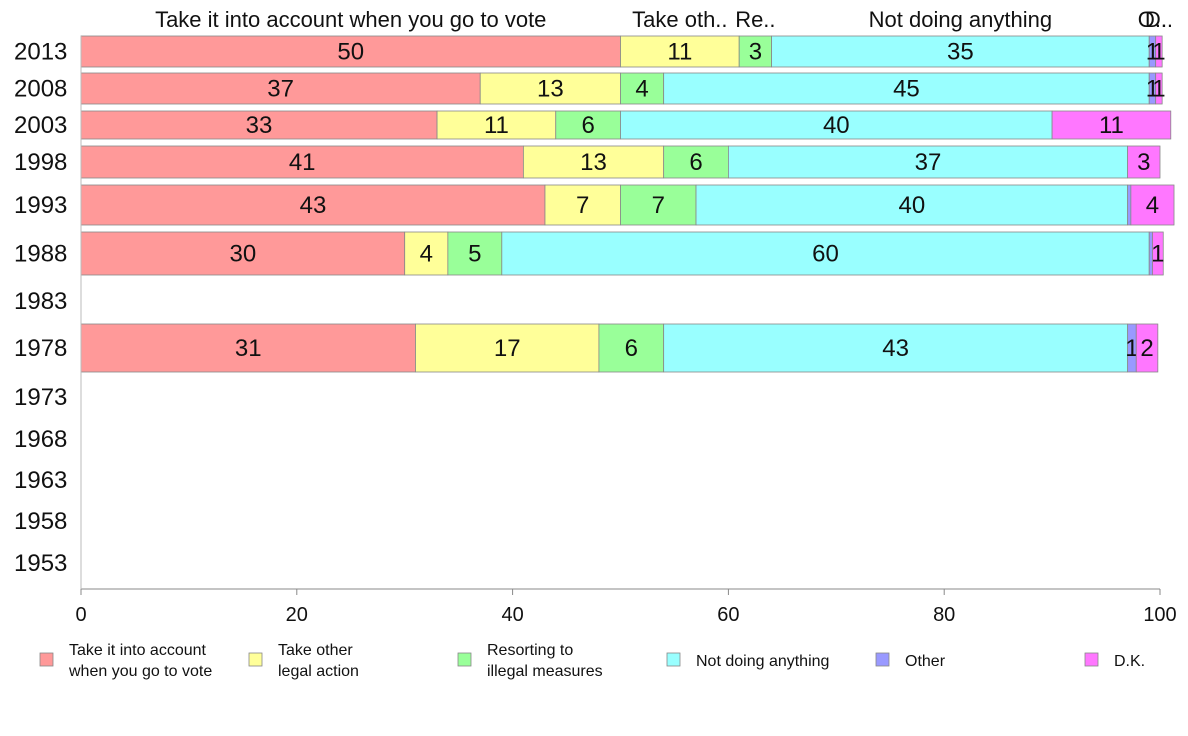  I want to click on value-label-1993-take-other-legal-action: 7, so click(582, 205).